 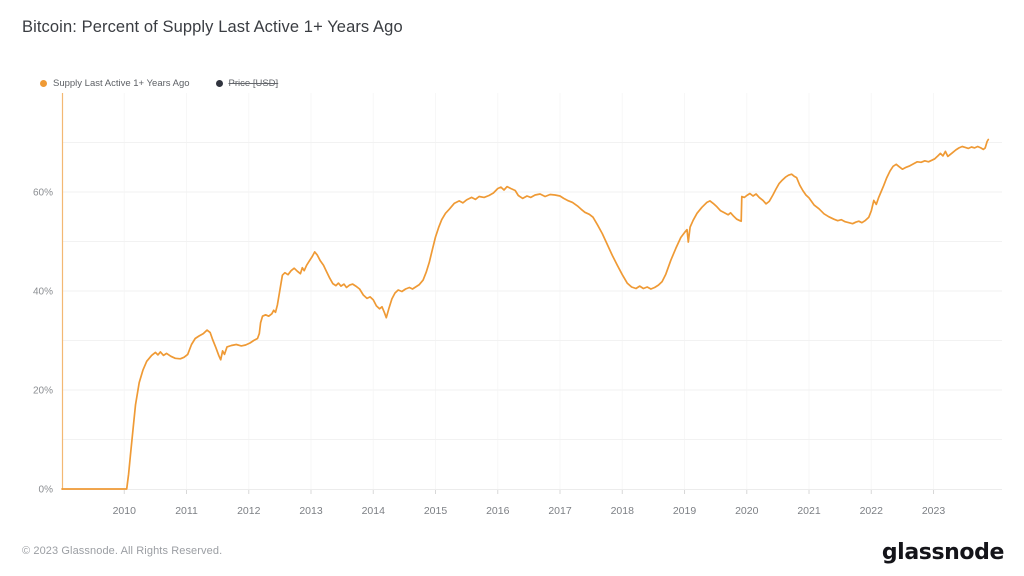 I want to click on y-axis-label: 20%, so click(x=43, y=391).